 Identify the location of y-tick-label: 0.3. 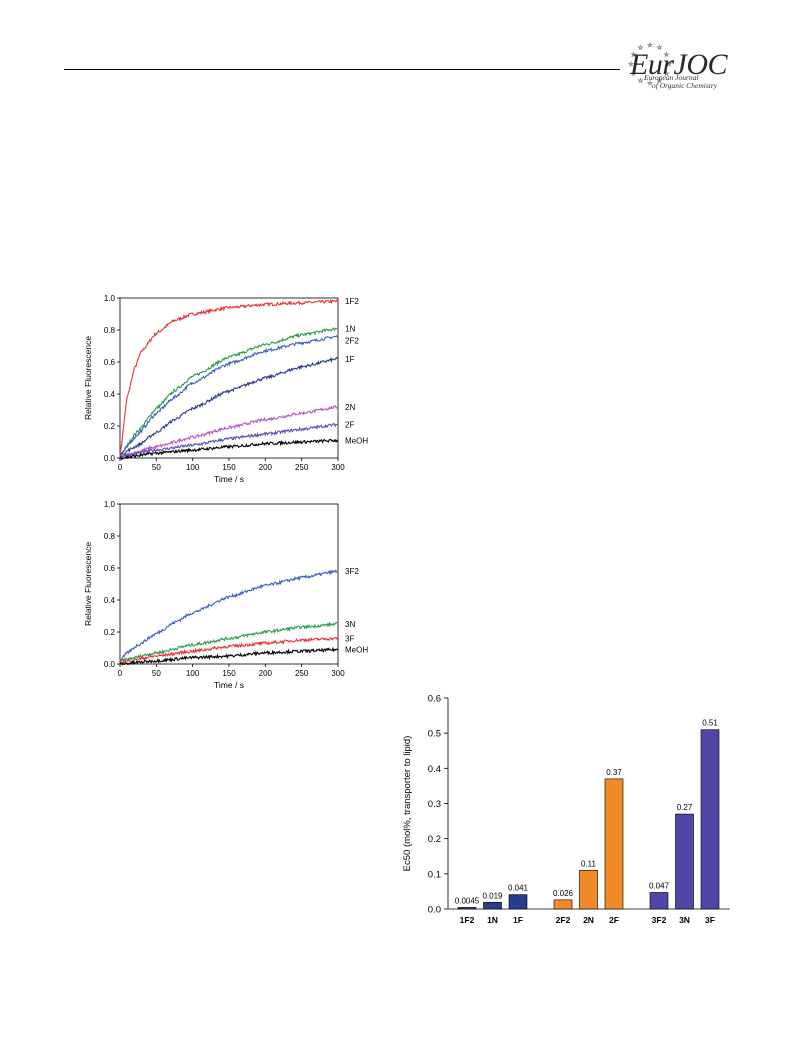
(434, 804).